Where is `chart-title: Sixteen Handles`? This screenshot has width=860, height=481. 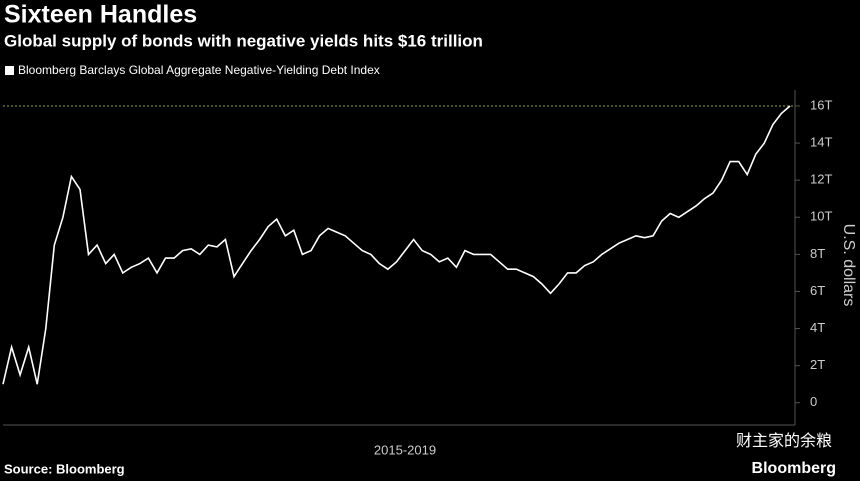
chart-title: Sixteen Handles is located at coordinates (100, 15).